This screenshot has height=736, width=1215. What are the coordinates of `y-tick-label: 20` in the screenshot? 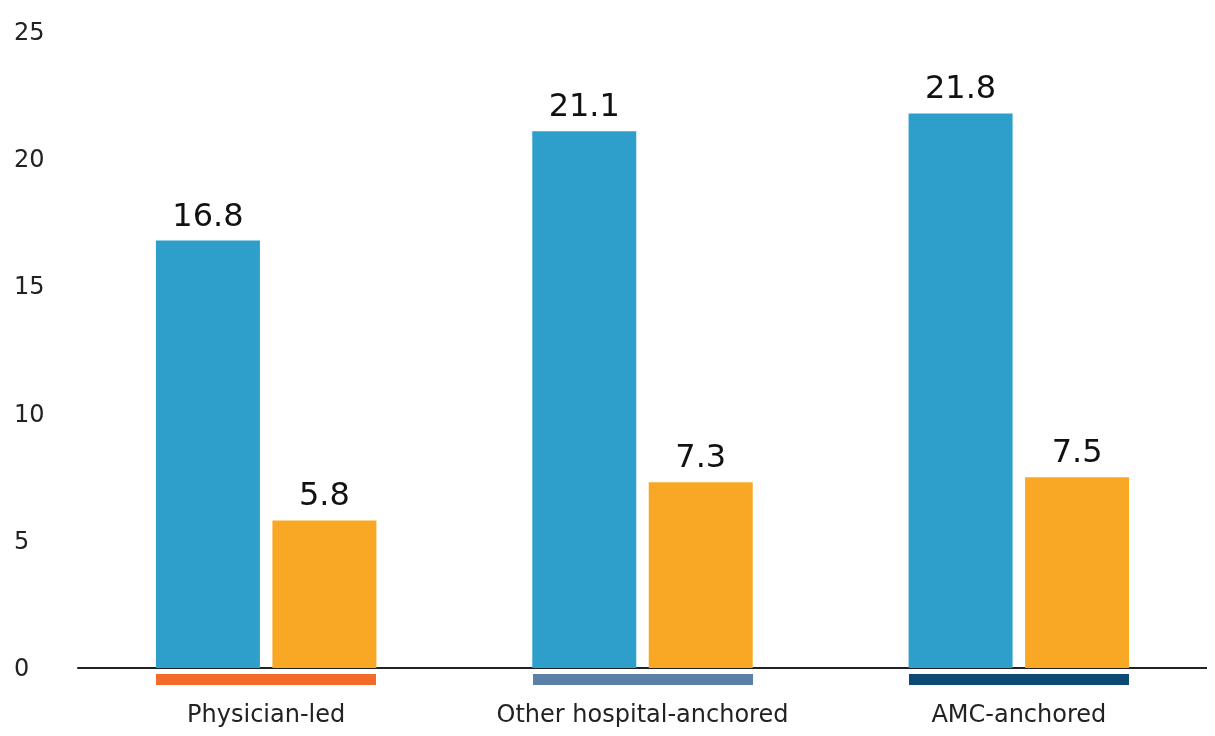 It's located at (29, 159).